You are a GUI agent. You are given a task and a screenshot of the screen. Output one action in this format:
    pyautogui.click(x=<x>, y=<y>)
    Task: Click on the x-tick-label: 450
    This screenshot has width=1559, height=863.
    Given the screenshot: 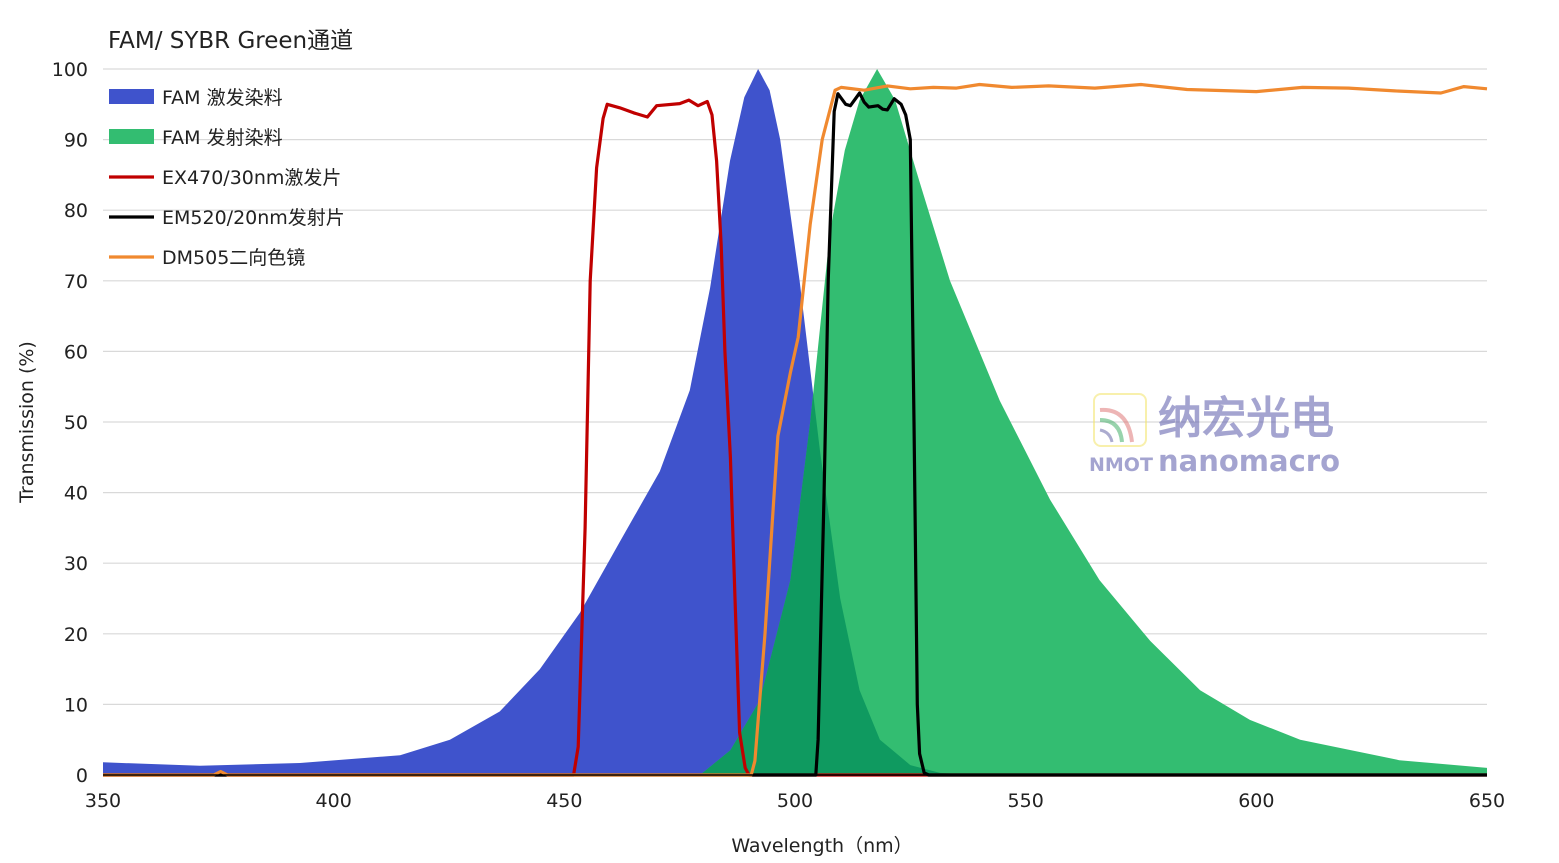 What is the action you would take?
    pyautogui.click(x=564, y=801)
    